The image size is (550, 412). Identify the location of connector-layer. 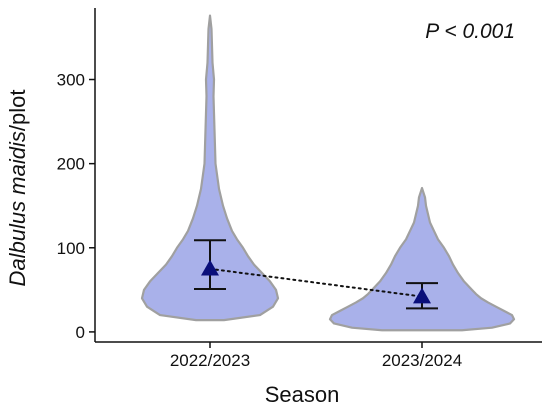
(316, 282).